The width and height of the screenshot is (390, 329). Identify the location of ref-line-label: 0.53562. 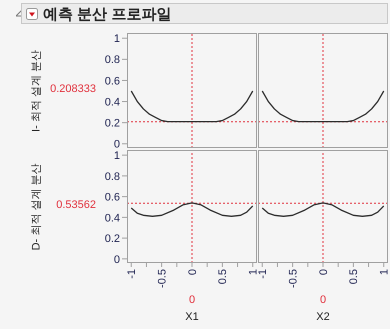
(75, 205).